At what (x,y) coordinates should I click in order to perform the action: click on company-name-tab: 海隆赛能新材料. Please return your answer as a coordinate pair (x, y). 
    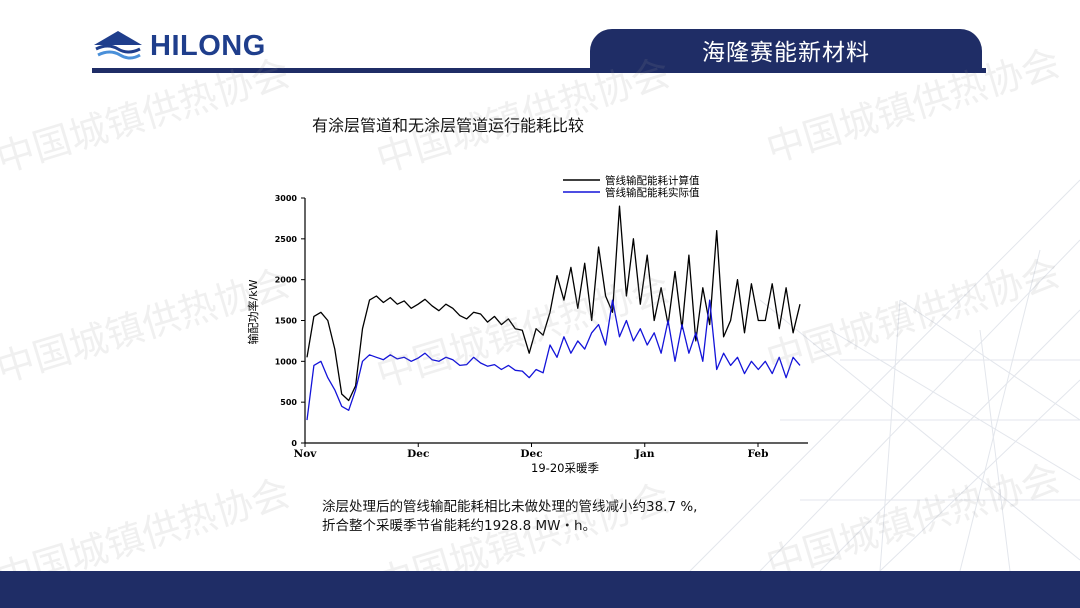
    Looking at the image, I should click on (786, 50).